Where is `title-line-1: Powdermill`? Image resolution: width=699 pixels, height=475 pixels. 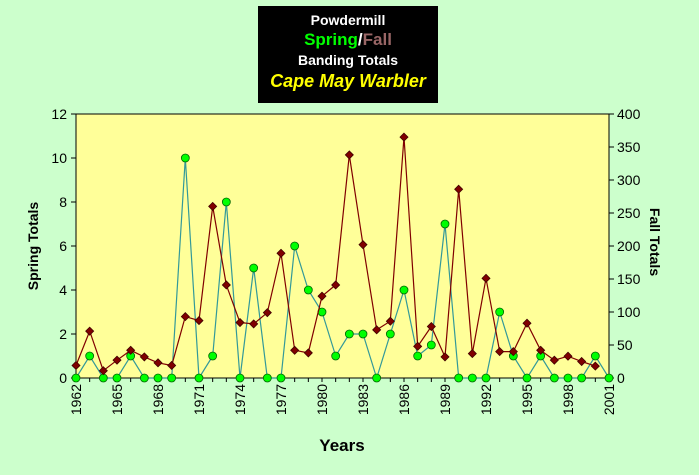 title-line-1: Powdermill is located at coordinates (348, 20).